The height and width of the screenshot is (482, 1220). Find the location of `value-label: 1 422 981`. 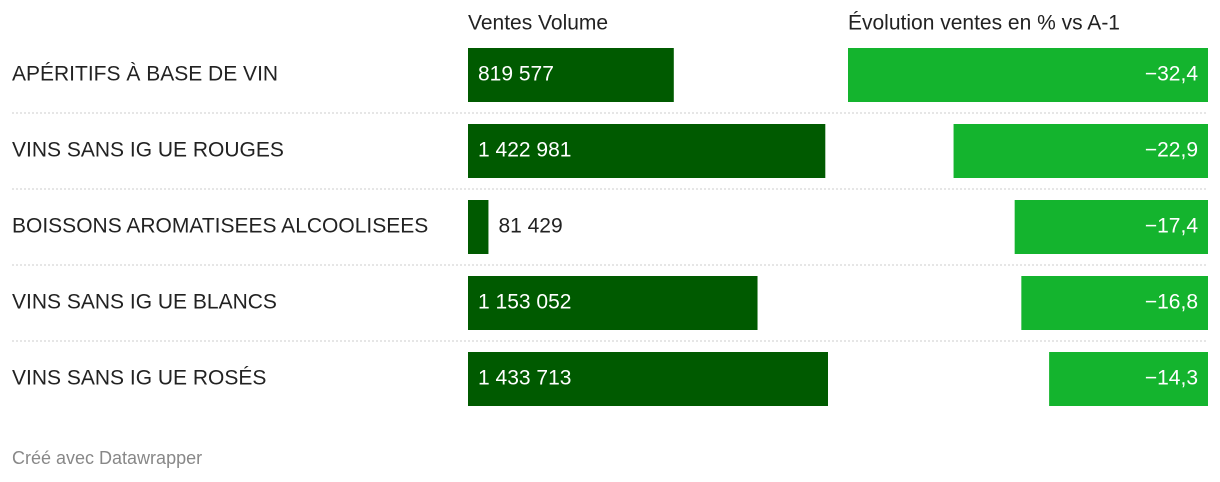

value-label: 1 422 981 is located at coordinates (524, 150).